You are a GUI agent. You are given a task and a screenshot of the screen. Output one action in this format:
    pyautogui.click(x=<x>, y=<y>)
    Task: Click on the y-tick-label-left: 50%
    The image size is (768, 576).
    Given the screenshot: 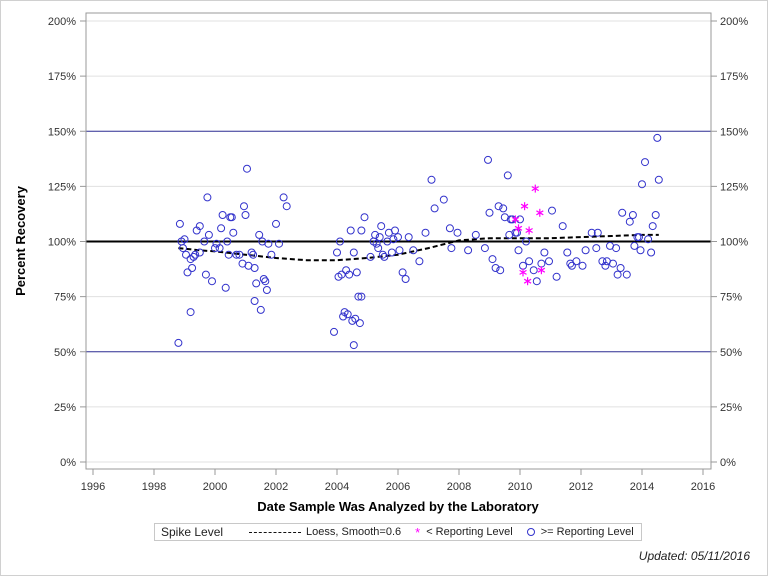 What is the action you would take?
    pyautogui.click(x=65, y=353)
    